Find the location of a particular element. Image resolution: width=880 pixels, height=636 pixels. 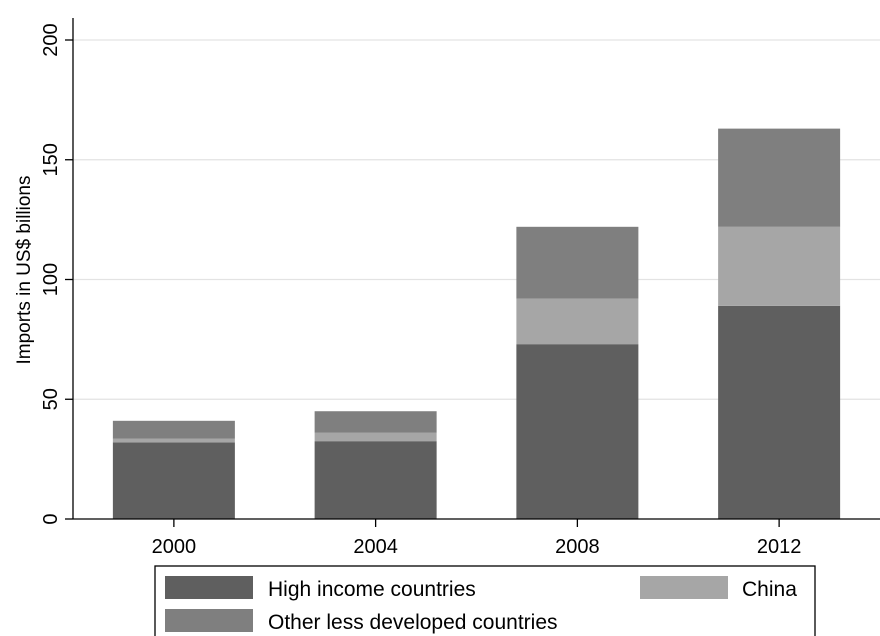

y-tick-label: 0 is located at coordinates (51, 518).